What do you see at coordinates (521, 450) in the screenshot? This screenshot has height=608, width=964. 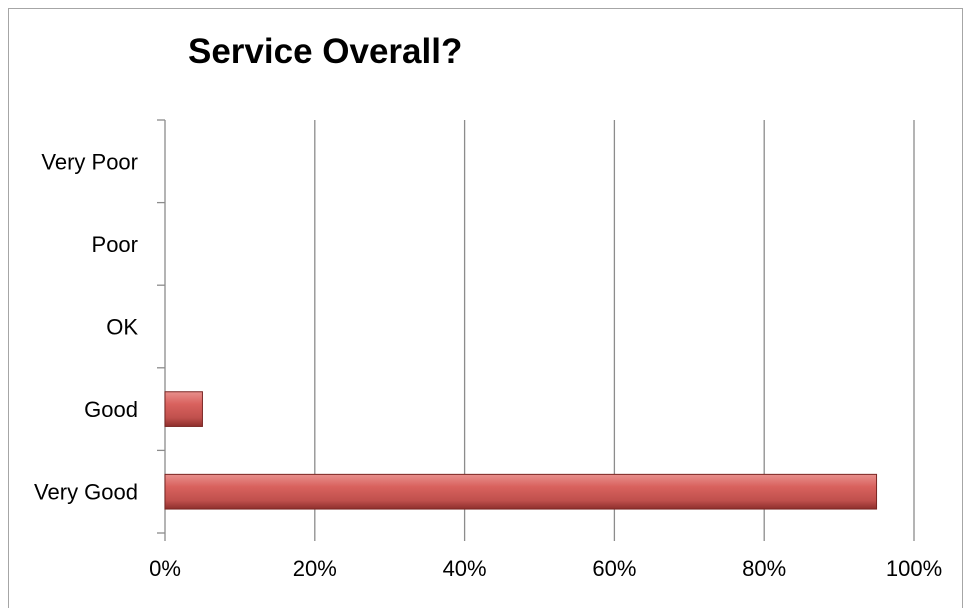 I see `bars` at bounding box center [521, 450].